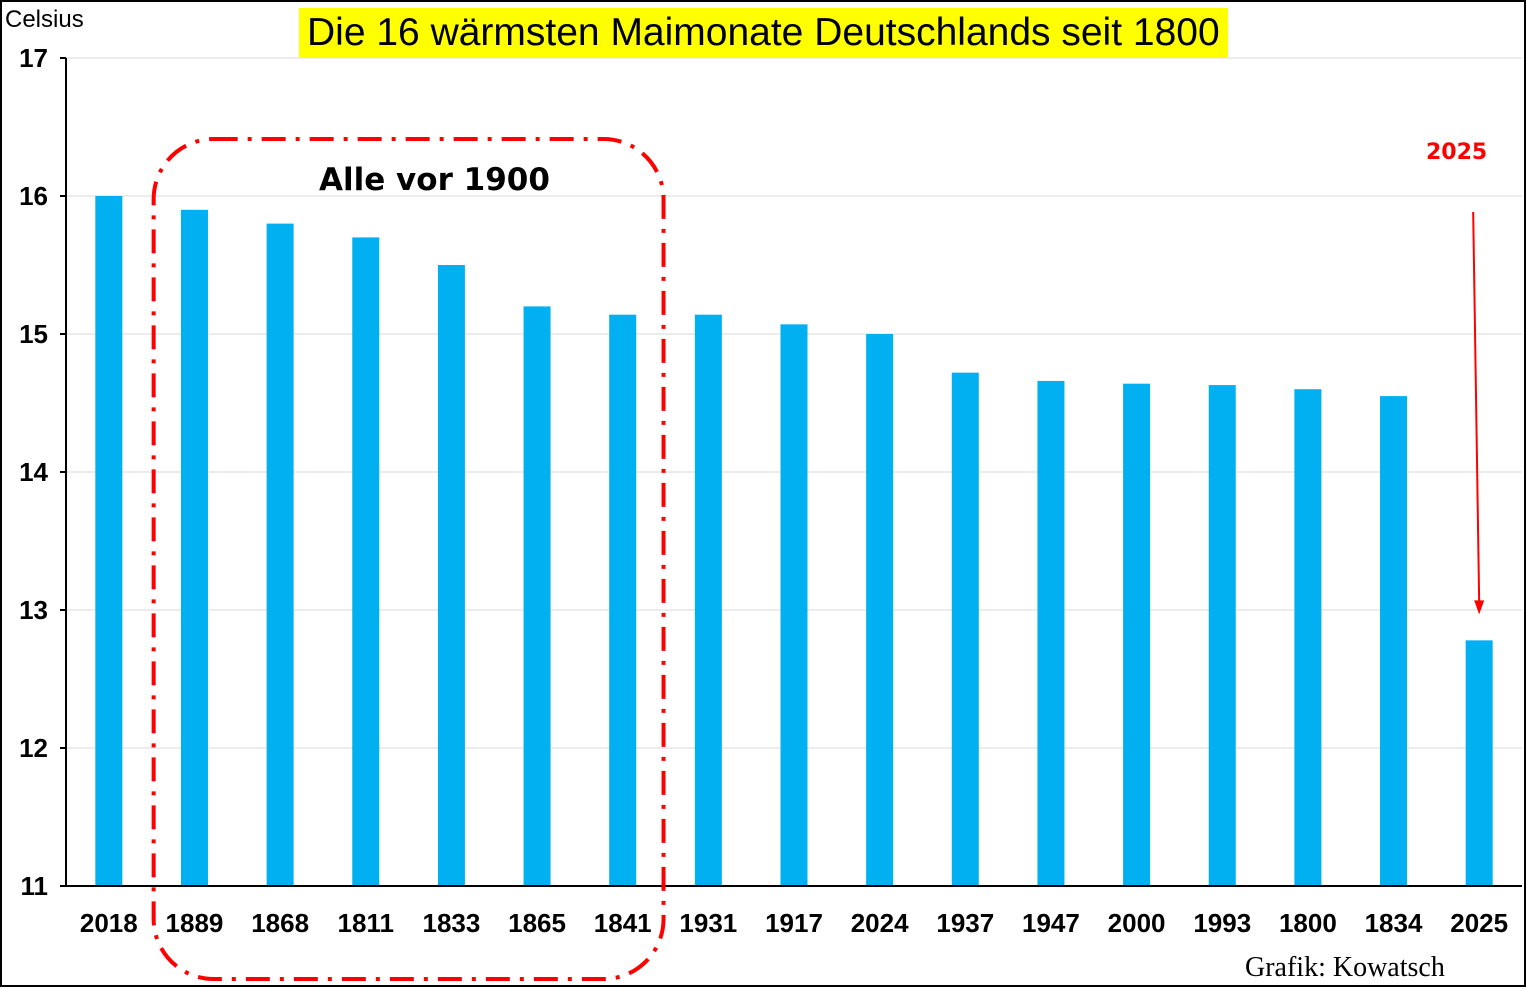  What do you see at coordinates (1222, 923) in the screenshot?
I see `x-tick-label: 1993` at bounding box center [1222, 923].